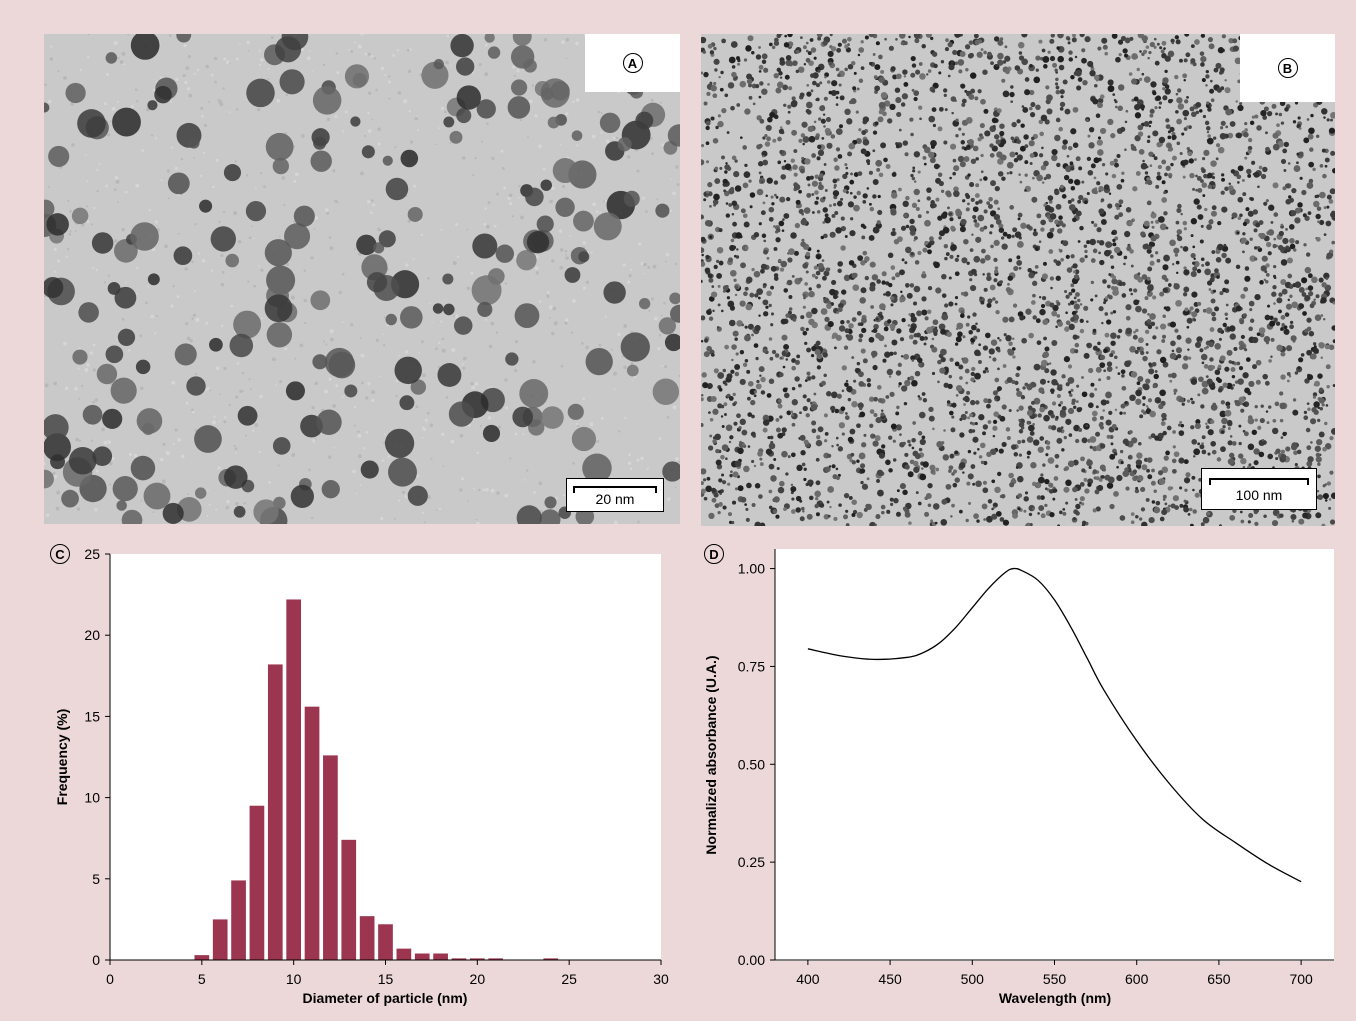 The width and height of the screenshot is (1356, 1021). Describe the element at coordinates (110, 979) in the screenshot. I see `histogram-x-tick-label: 0` at that location.